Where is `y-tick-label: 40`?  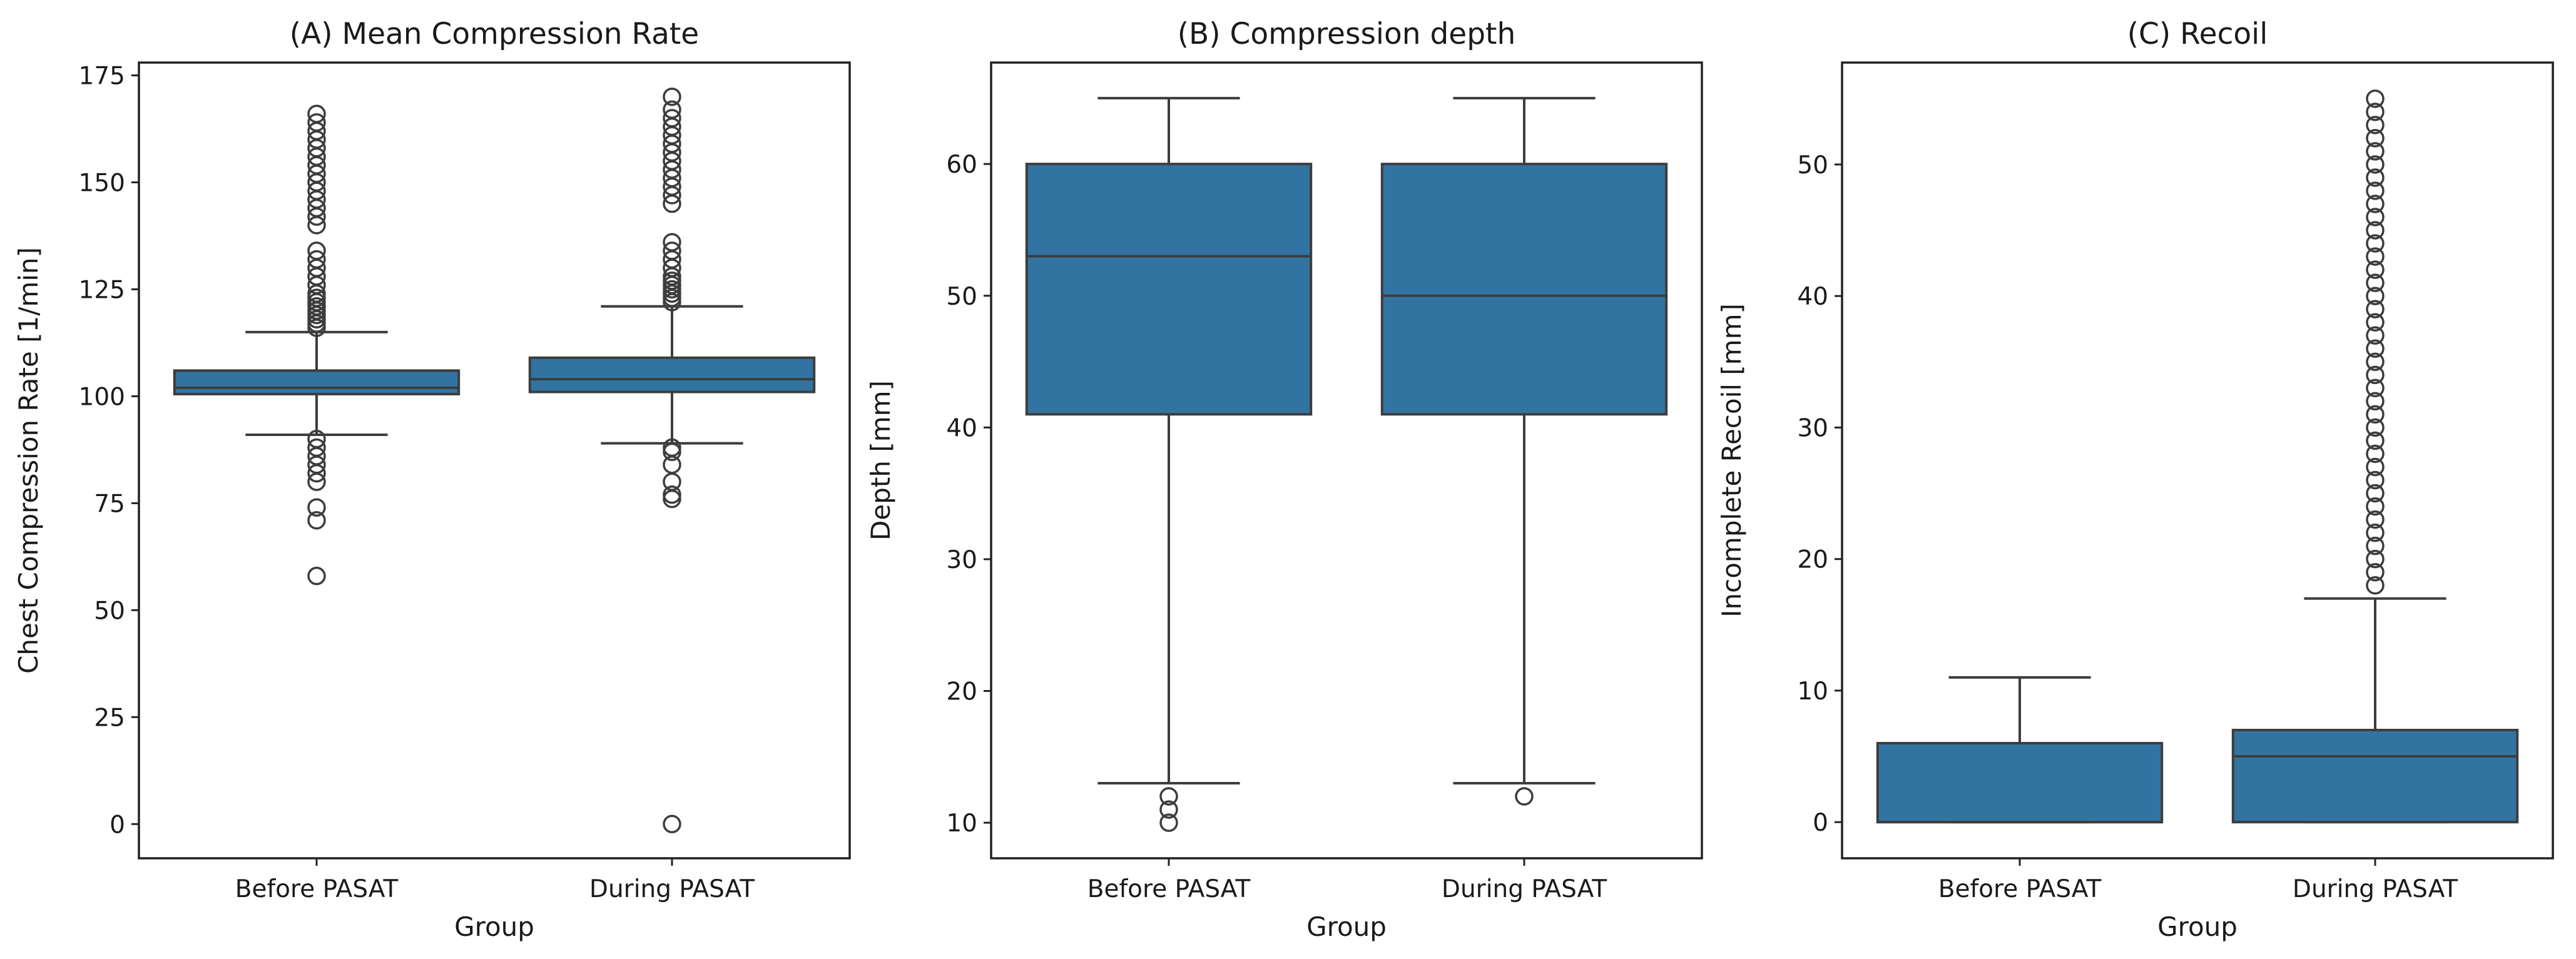
y-tick-label: 40 is located at coordinates (961, 428).